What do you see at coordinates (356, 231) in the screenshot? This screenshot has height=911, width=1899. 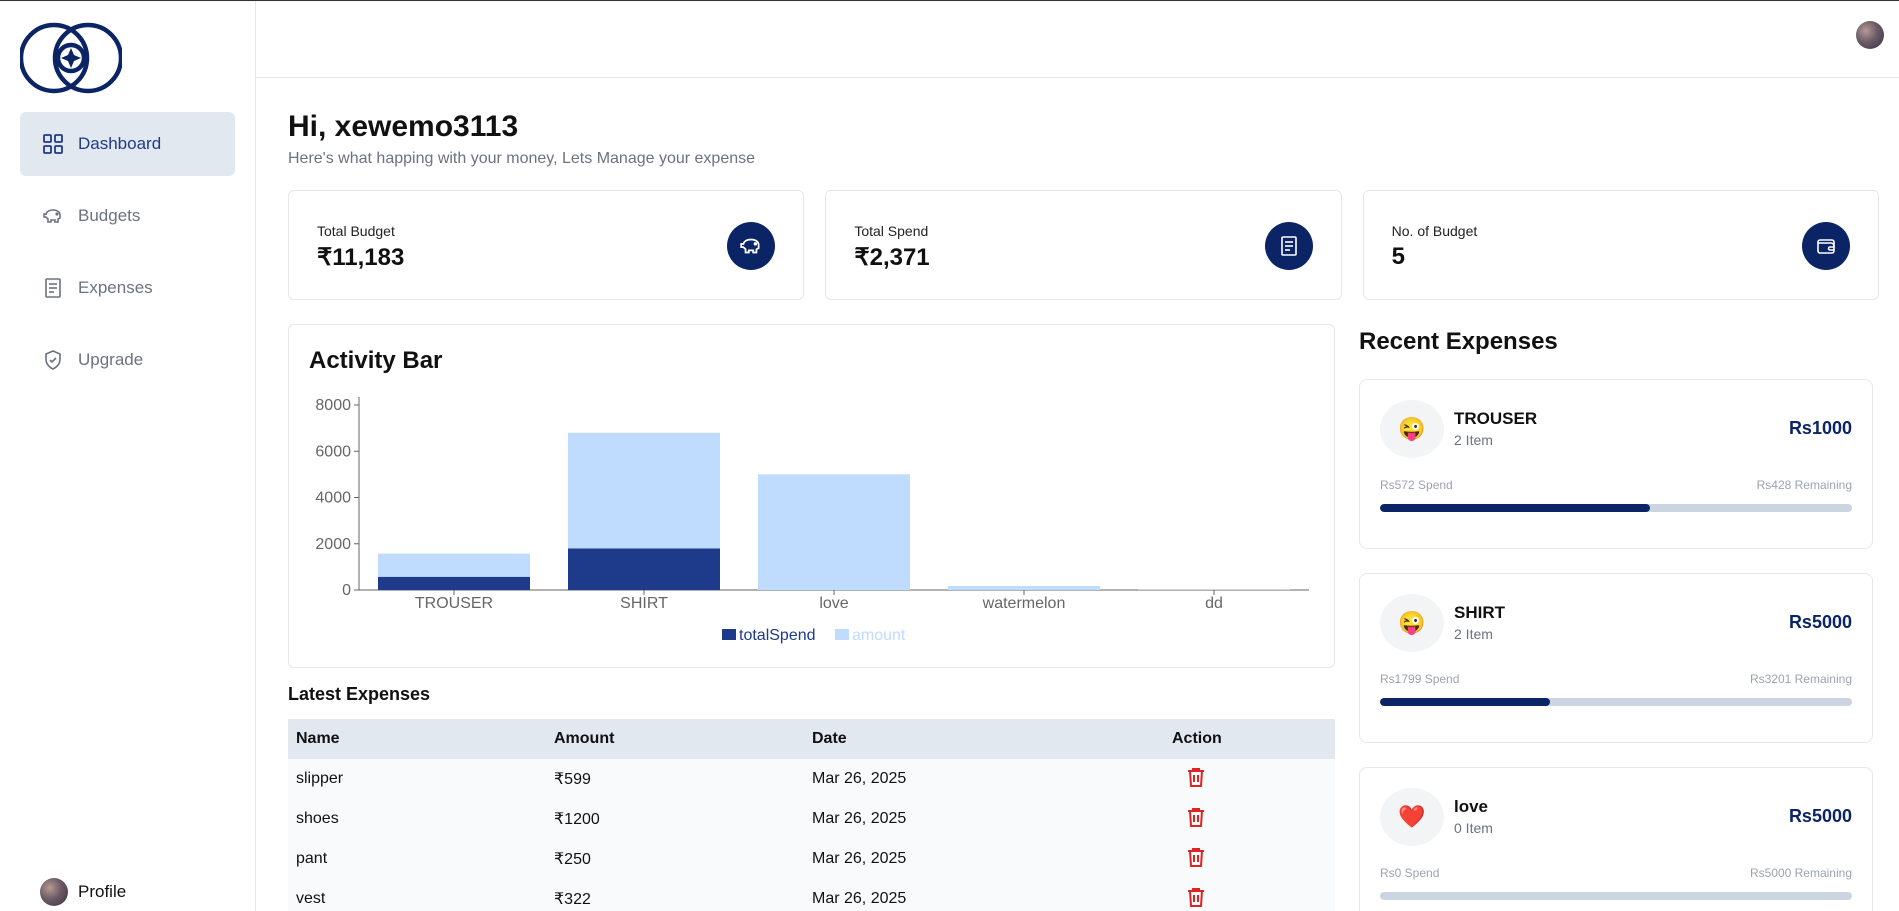 I see `card-label: Total Budget` at bounding box center [356, 231].